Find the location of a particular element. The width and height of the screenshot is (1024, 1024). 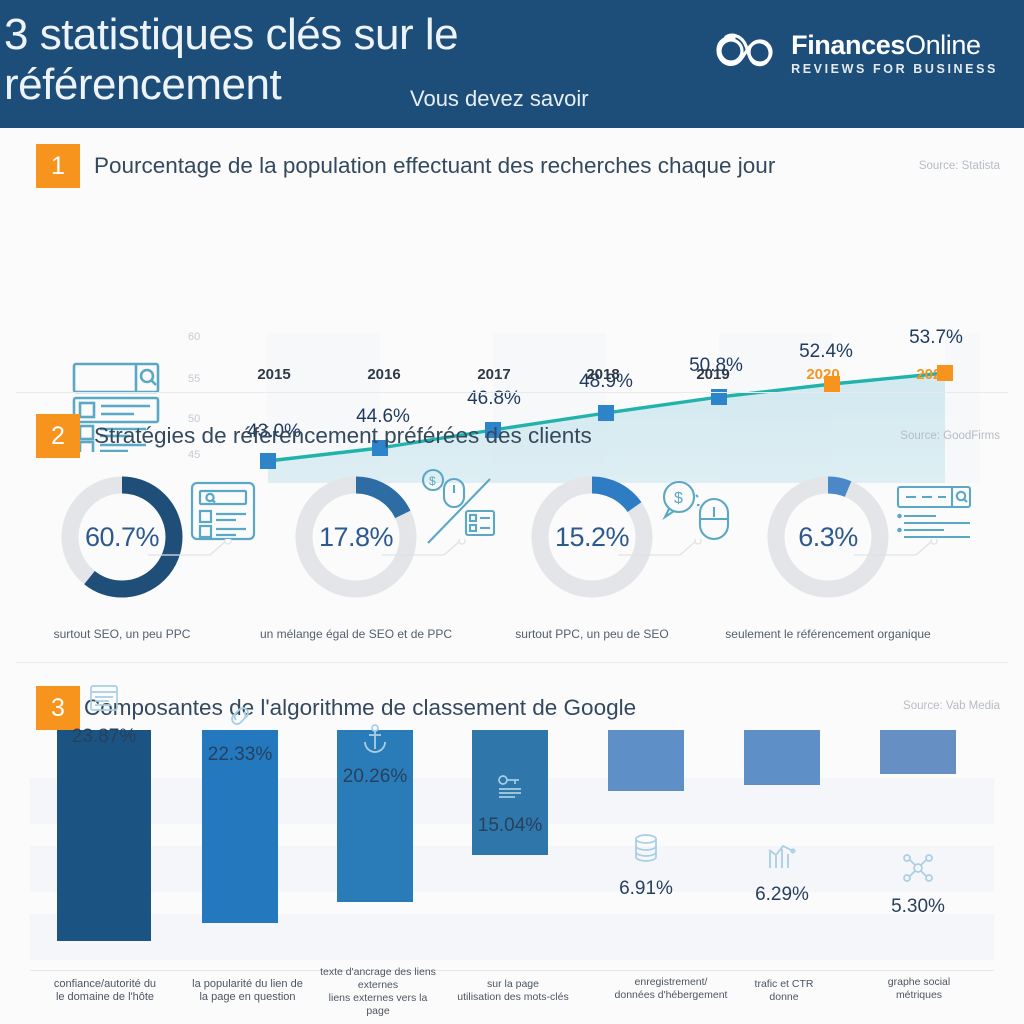

section-1-source: Source: Statista is located at coordinates (959, 166).